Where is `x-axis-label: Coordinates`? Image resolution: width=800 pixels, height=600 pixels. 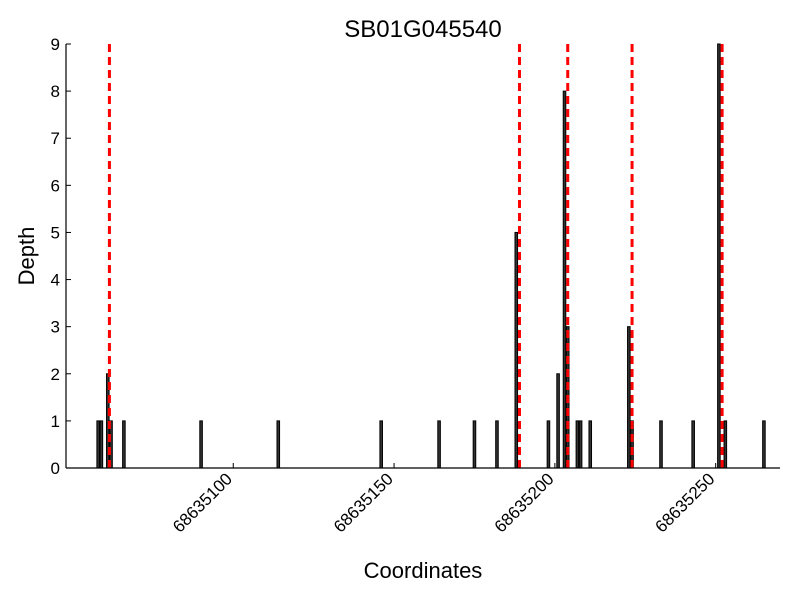
x-axis-label: Coordinates is located at coordinates (423, 570).